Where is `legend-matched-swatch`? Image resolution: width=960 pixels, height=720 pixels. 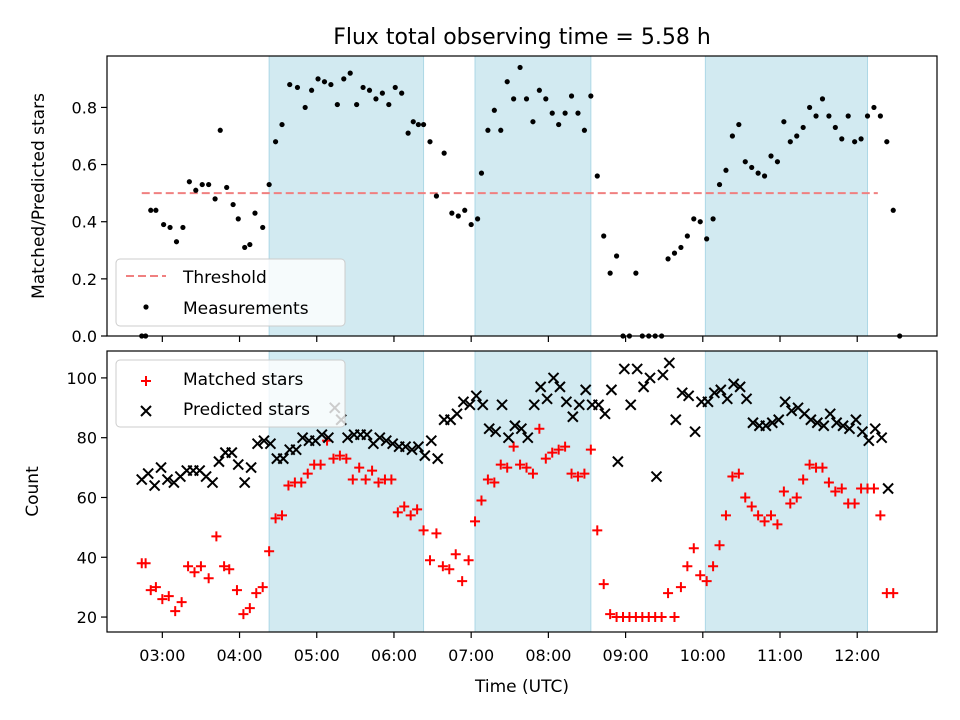
legend-matched-swatch is located at coordinates (146, 381).